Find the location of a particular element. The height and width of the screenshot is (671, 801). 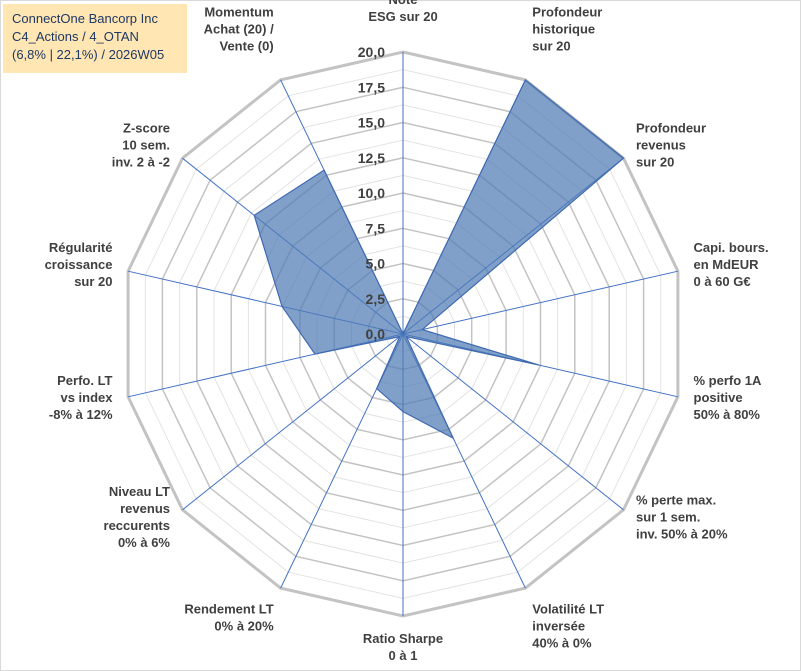

axis-label: NoteESG sur 20 is located at coordinates (402, 12).